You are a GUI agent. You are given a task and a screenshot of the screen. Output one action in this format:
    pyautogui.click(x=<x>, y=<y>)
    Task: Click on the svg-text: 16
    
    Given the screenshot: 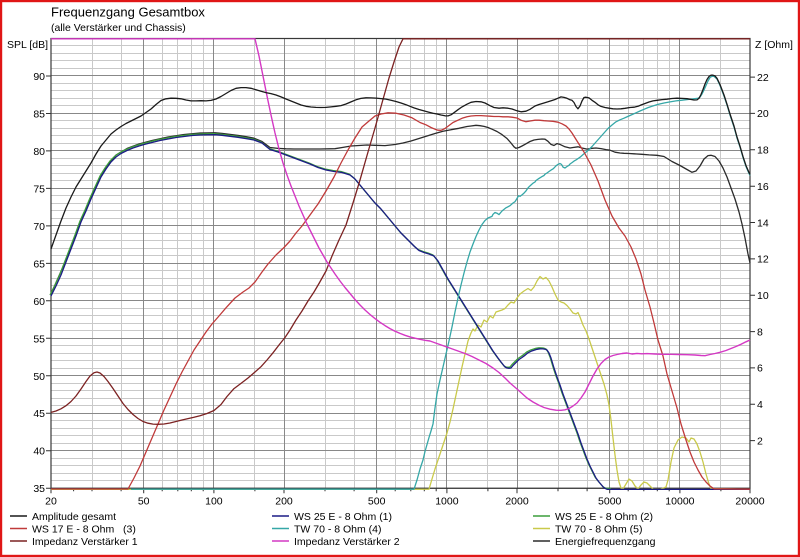 What is the action you would take?
    pyautogui.click(x=763, y=187)
    